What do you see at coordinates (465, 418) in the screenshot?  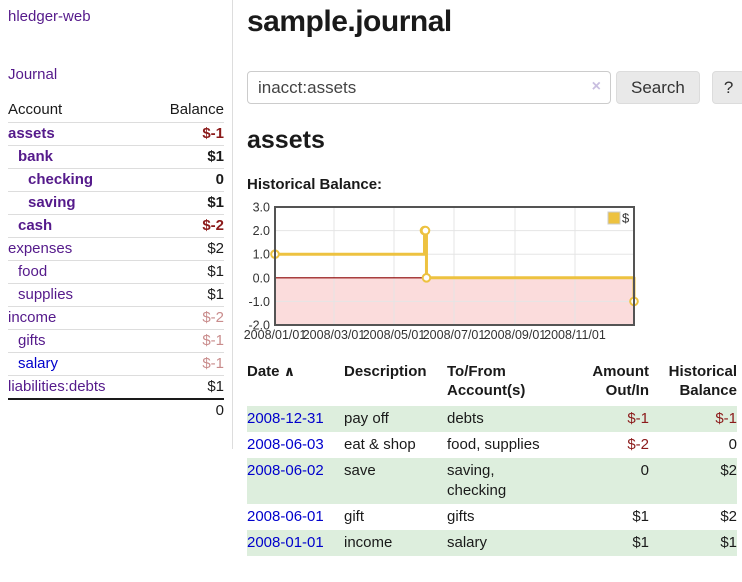 I see `transaction-accounts: debts` at bounding box center [465, 418].